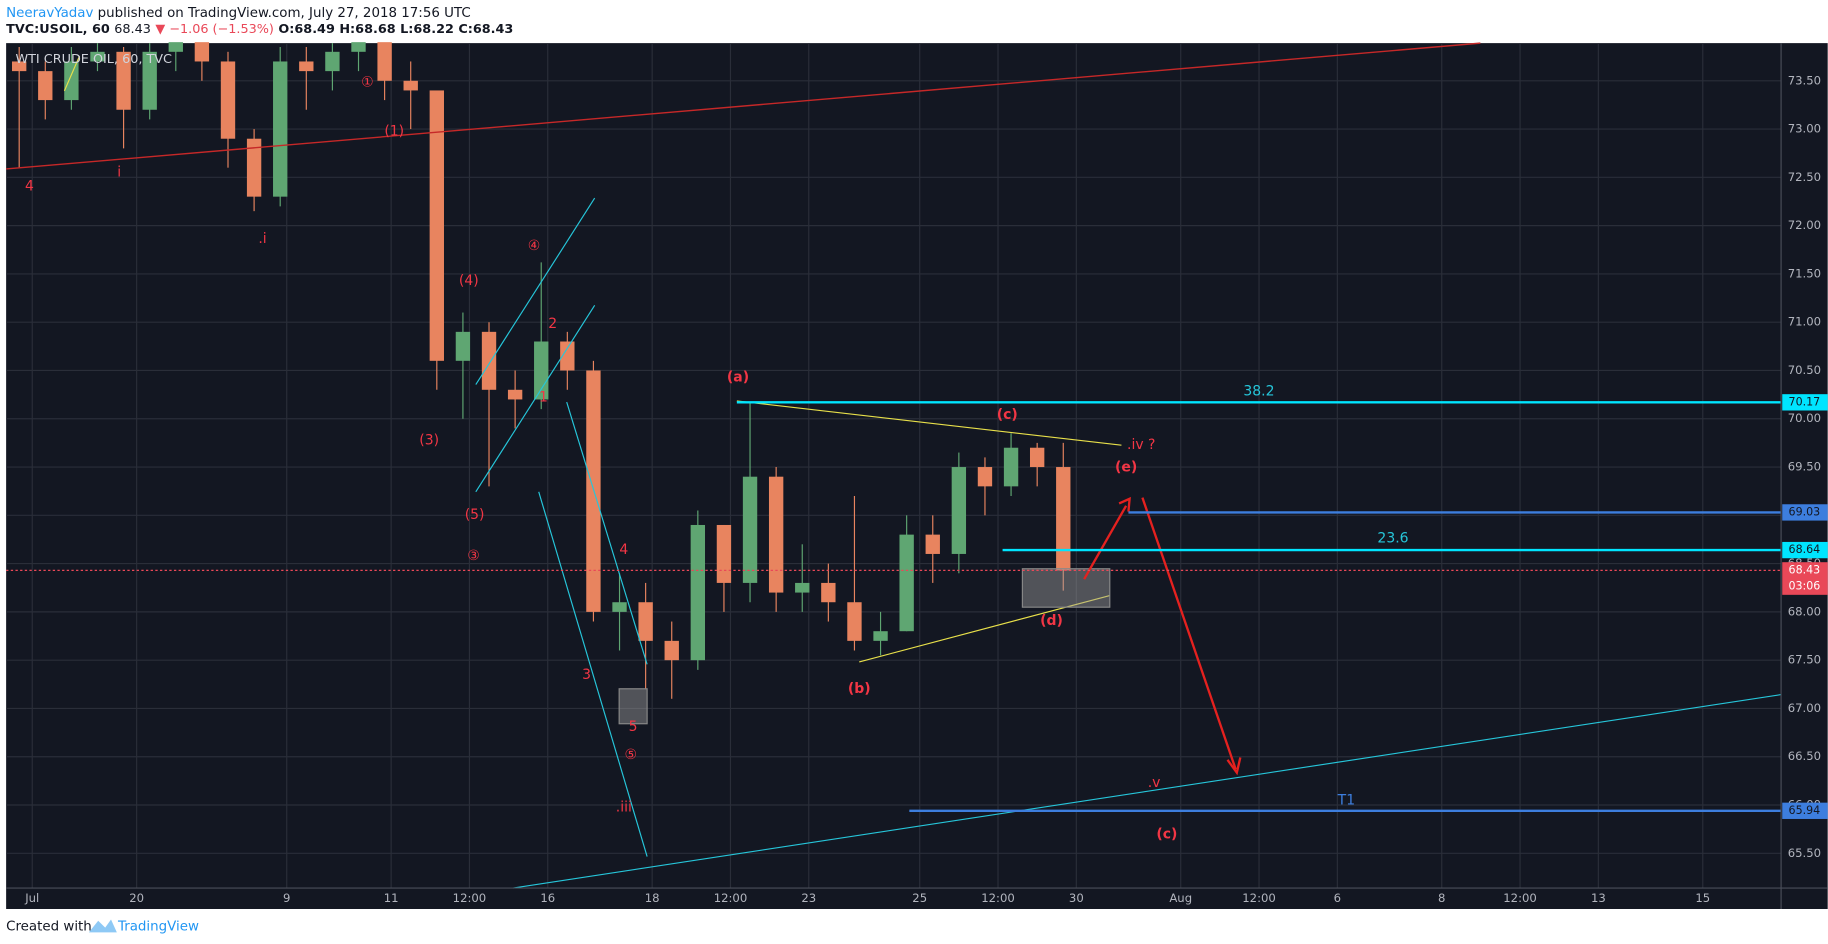 The image size is (1828, 944). I want to click on y-tick-label: 73.50, so click(1804, 80).